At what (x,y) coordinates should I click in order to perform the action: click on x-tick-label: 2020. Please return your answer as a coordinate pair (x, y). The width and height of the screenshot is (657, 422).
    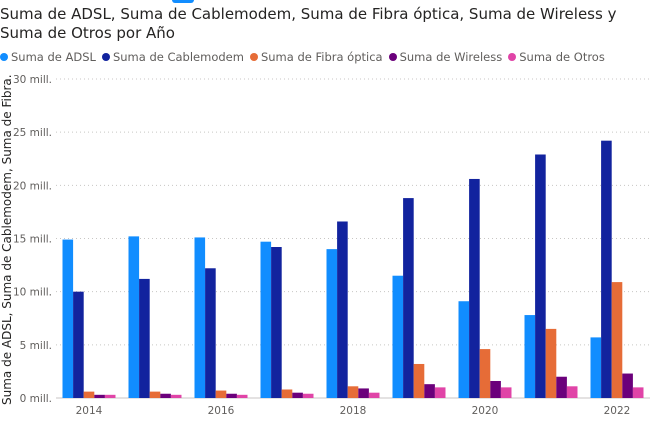
    Looking at the image, I should click on (485, 411).